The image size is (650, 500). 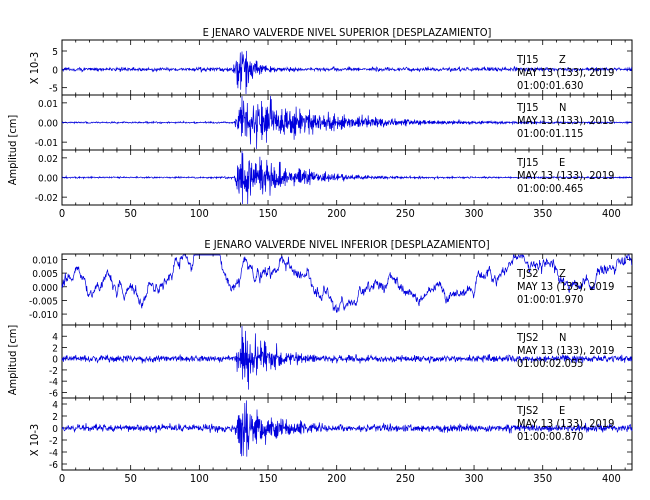 I want to click on trace-panel-frame, so click(x=347, y=434).